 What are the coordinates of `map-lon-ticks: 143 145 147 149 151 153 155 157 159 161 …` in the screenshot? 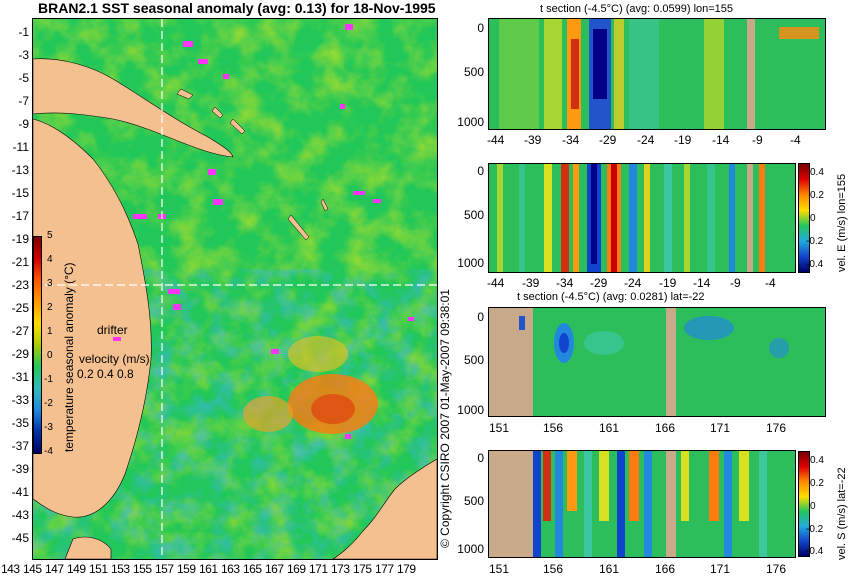 It's located at (208, 569).